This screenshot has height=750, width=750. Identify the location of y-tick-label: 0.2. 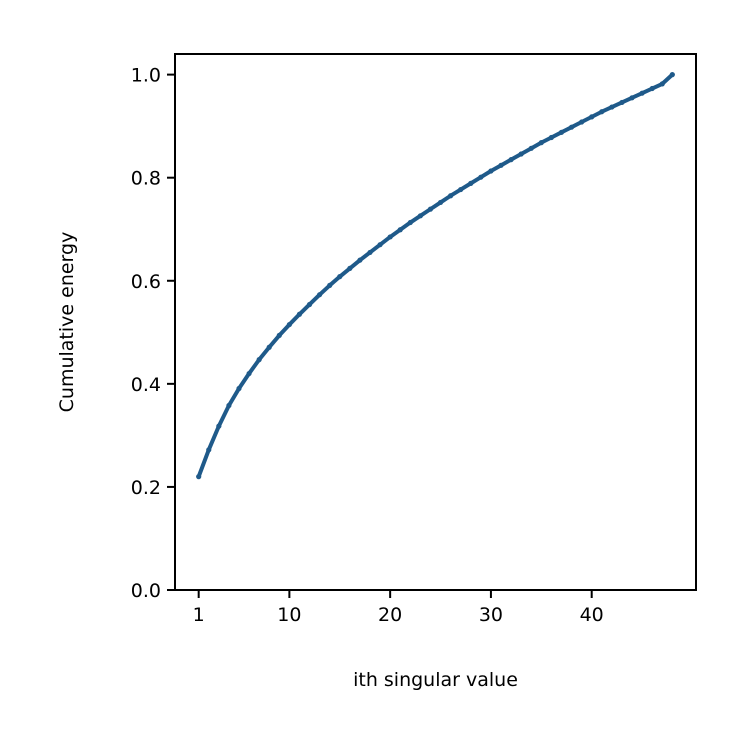
(146, 488).